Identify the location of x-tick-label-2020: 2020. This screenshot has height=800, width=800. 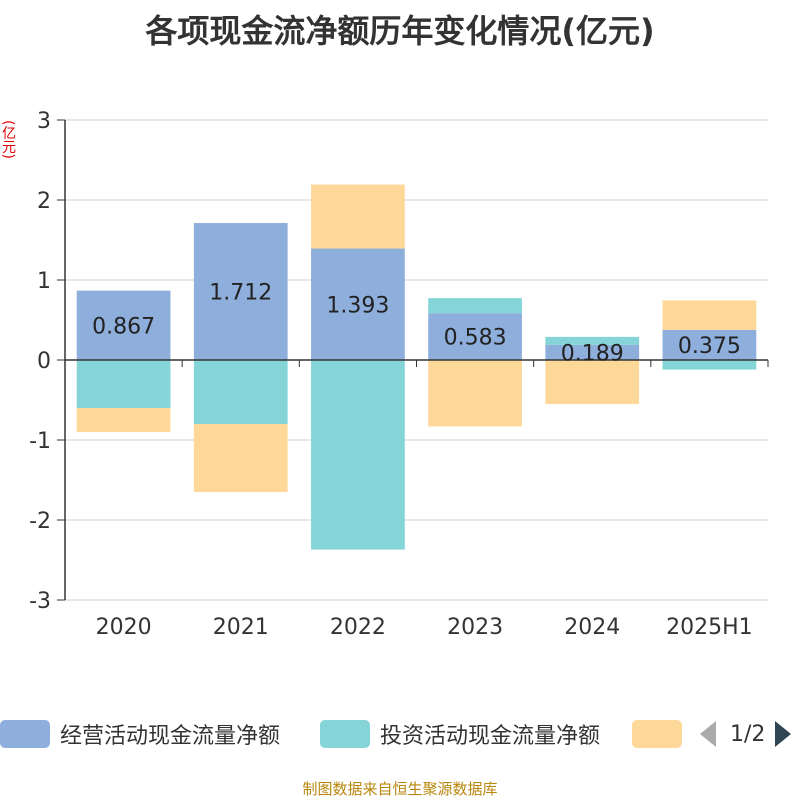
(124, 627).